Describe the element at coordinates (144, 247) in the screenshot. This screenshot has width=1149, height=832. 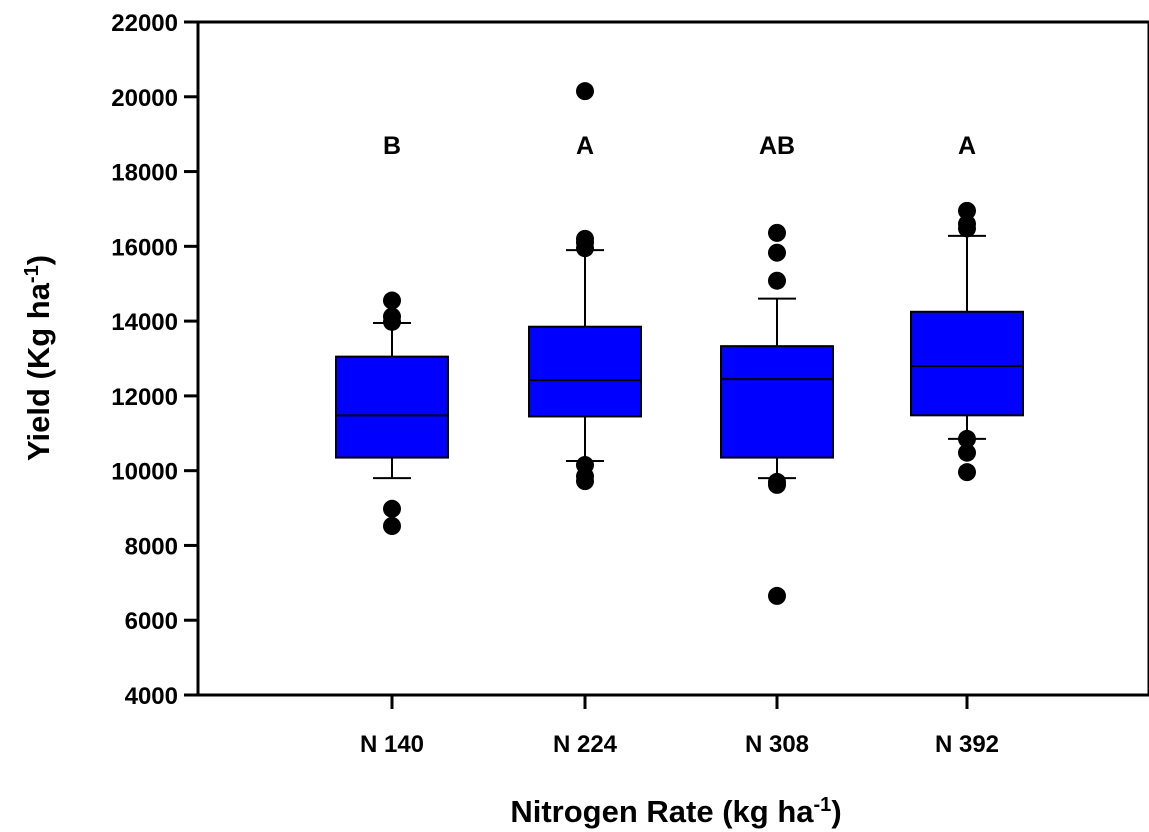
I see `y-tick-label: 16000` at that location.